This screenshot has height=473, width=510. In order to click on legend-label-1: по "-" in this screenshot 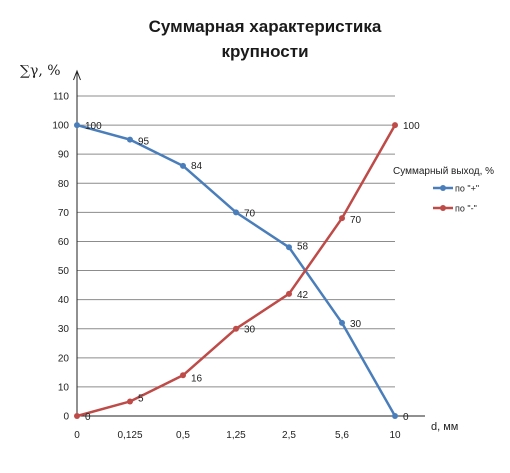, I will do `click(466, 209)`.